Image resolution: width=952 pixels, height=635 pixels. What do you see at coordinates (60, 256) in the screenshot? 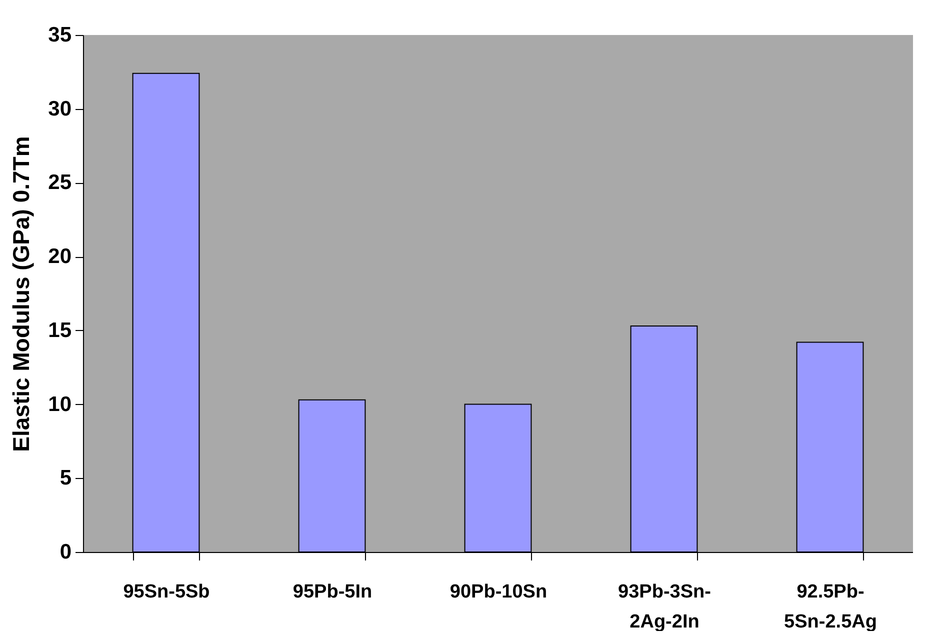
I see `y-tick-label: 20` at bounding box center [60, 256].